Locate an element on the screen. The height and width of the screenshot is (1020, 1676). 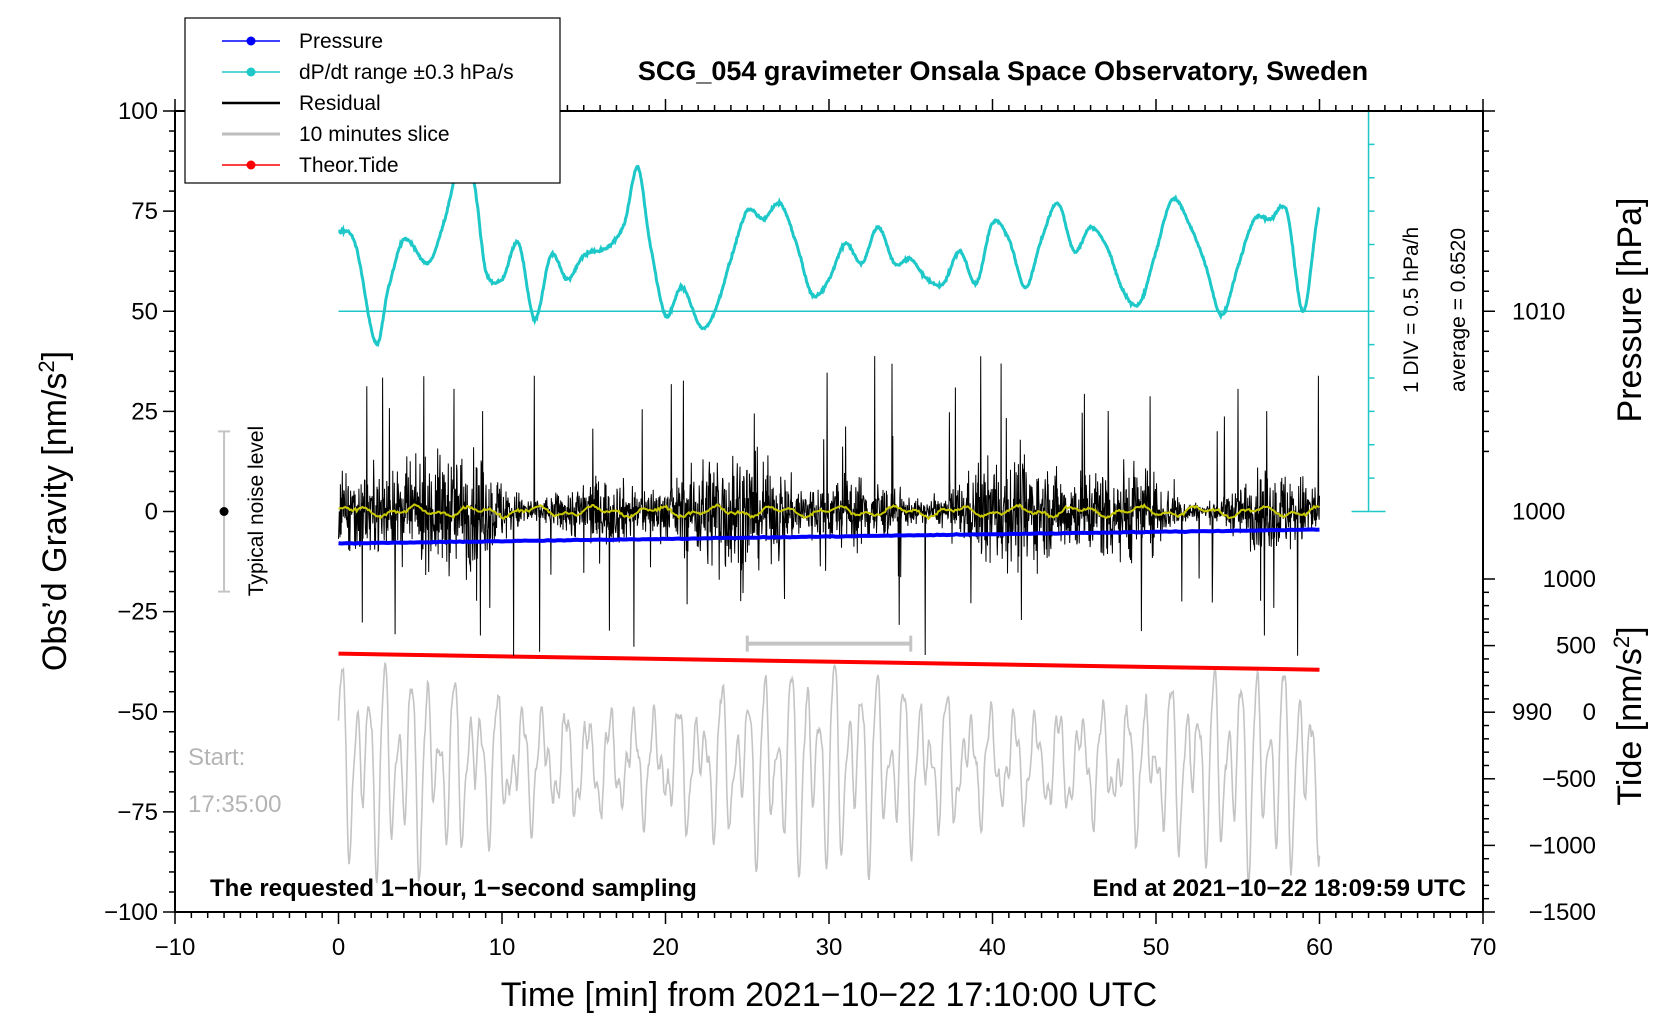
pressure-series is located at coordinates (829, 536).